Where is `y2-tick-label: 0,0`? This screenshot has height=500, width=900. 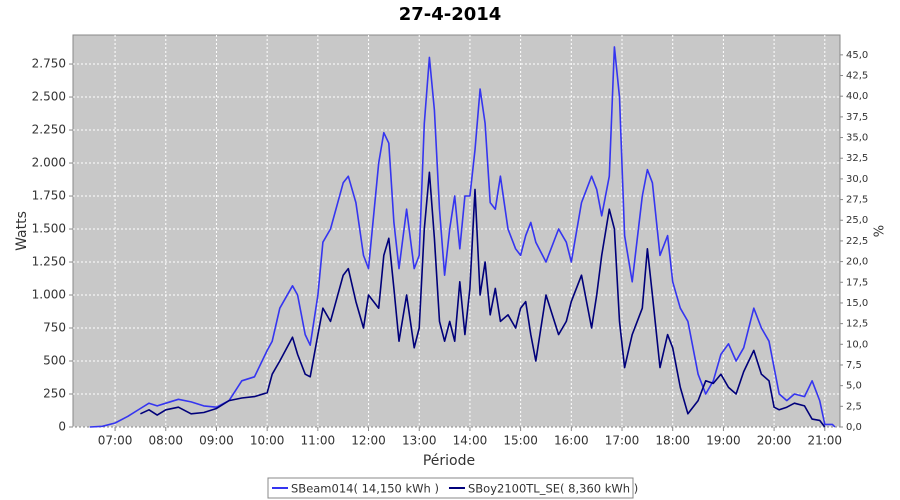
y2-tick-label: 0,0 is located at coordinates (854, 427).